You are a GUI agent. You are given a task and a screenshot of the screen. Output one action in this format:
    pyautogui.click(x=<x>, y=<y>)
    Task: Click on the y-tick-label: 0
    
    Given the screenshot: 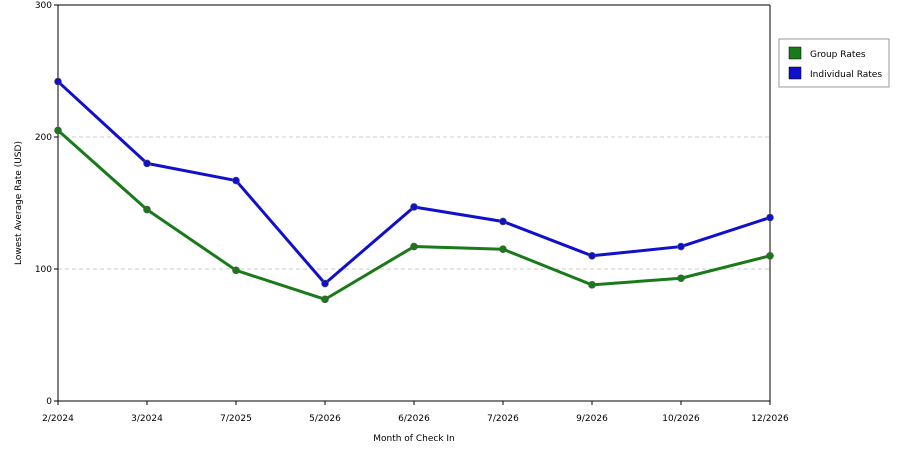 What is the action you would take?
    pyautogui.click(x=49, y=402)
    